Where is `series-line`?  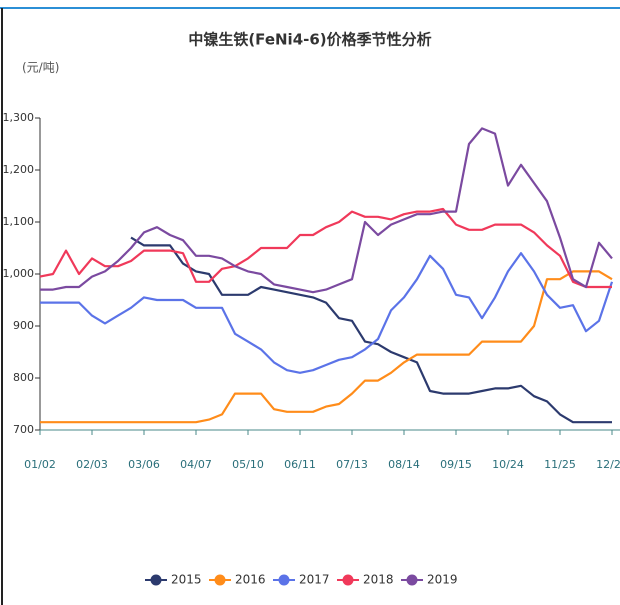 series-line is located at coordinates (325, 248).